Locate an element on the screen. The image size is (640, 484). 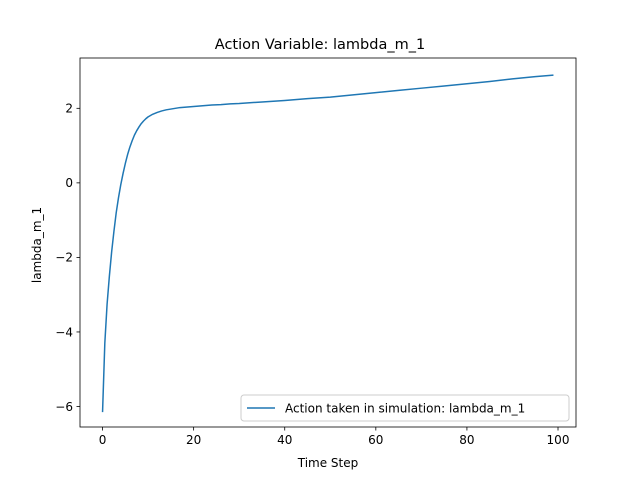
y-axis-ticks: −6 −4 −2 0 2 is located at coordinates (67, 258).